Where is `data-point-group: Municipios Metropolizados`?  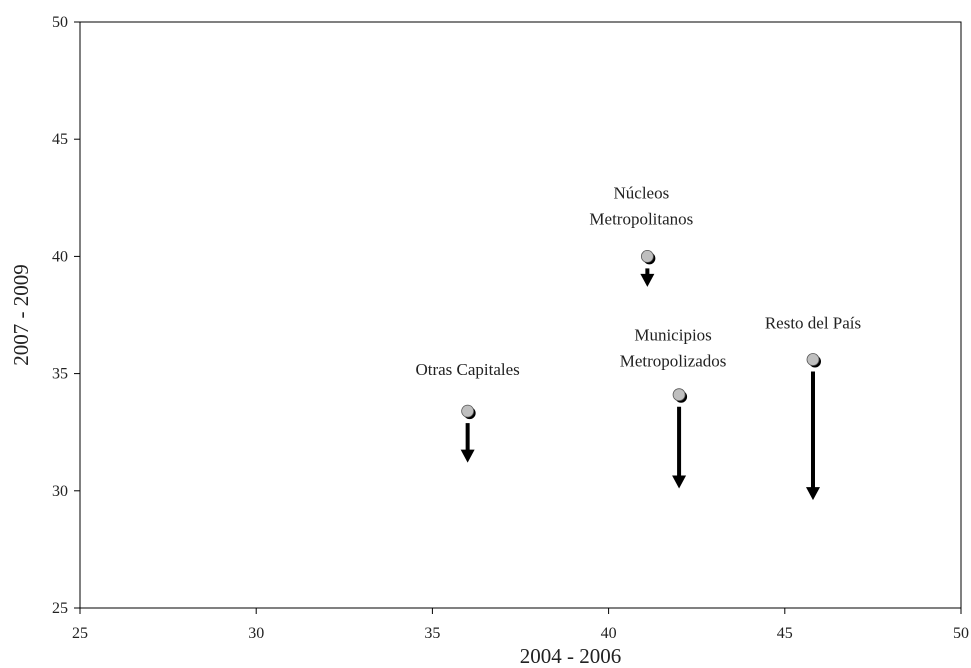
data-point-group: Municipios Metropolizados is located at coordinates (673, 407).